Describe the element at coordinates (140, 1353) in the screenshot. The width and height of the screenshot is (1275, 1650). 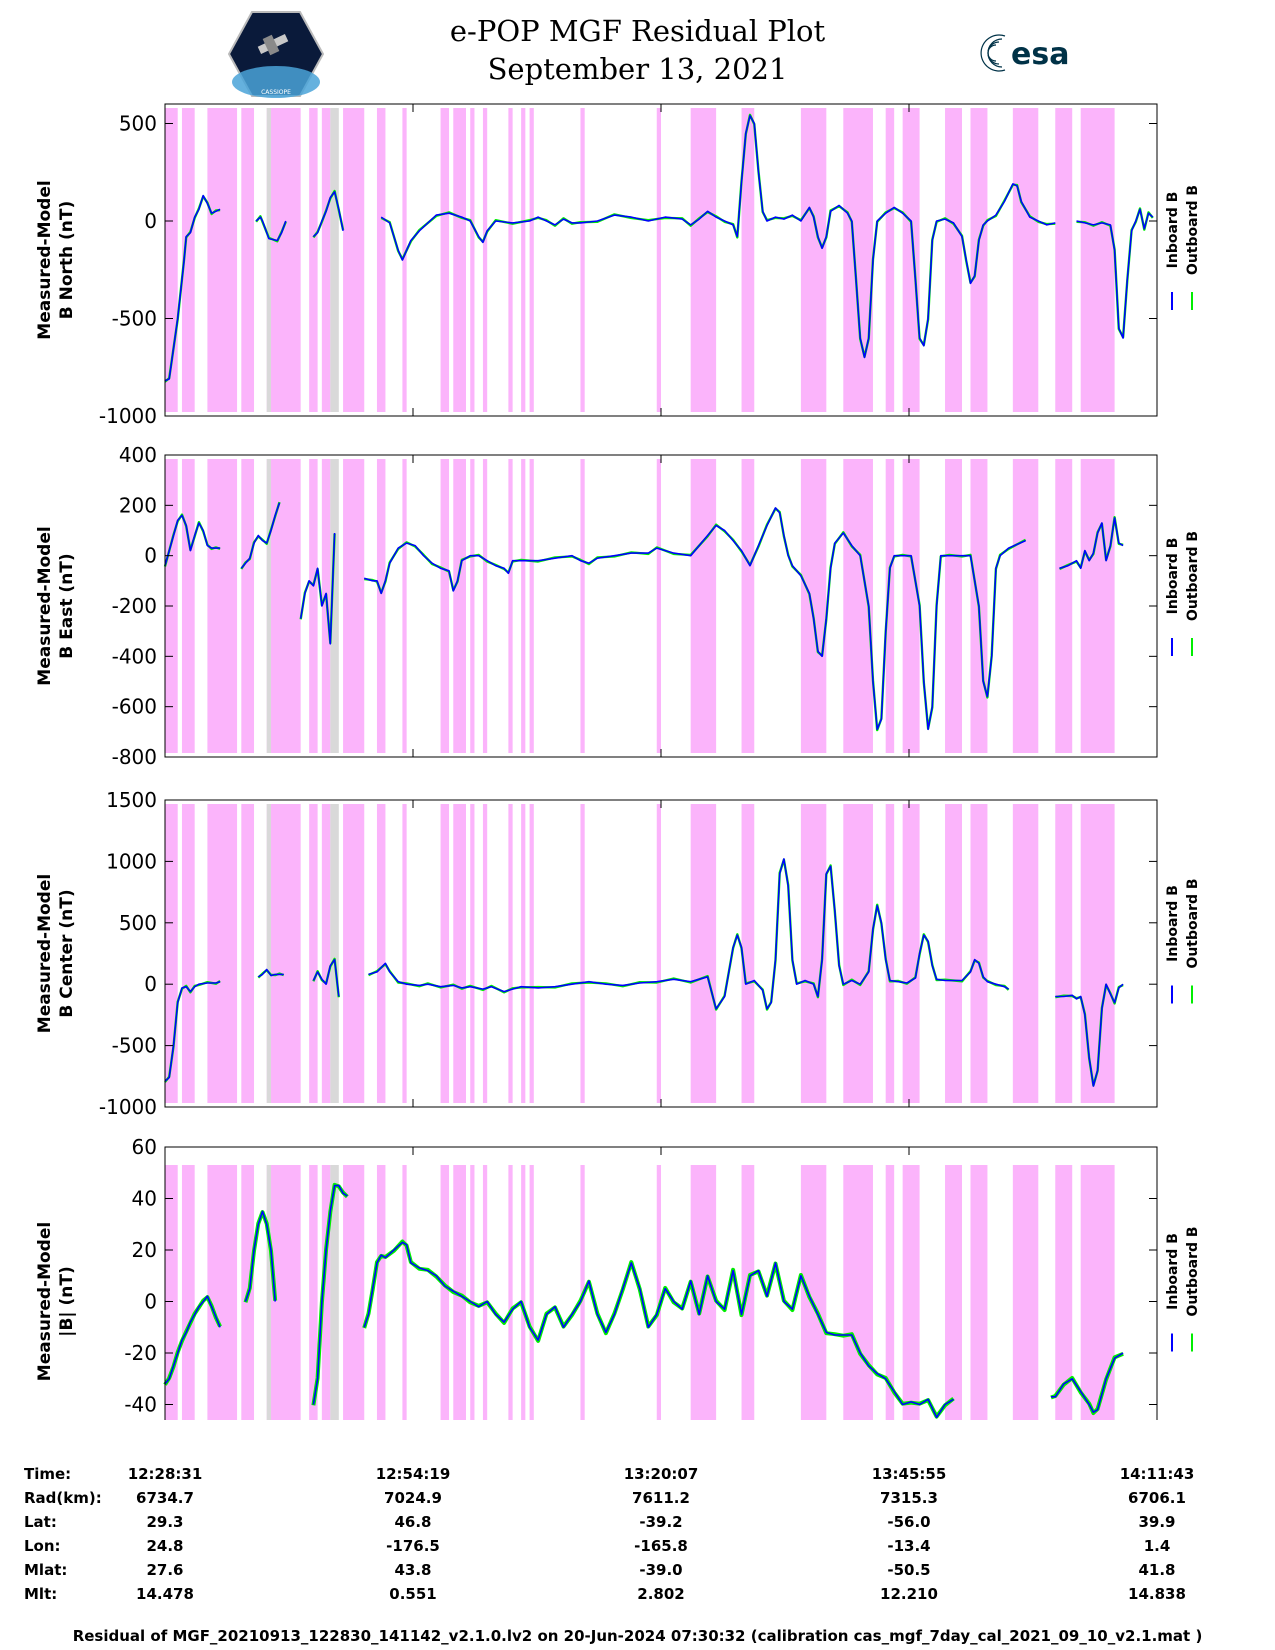
I see `y-tick-label: -20` at that location.